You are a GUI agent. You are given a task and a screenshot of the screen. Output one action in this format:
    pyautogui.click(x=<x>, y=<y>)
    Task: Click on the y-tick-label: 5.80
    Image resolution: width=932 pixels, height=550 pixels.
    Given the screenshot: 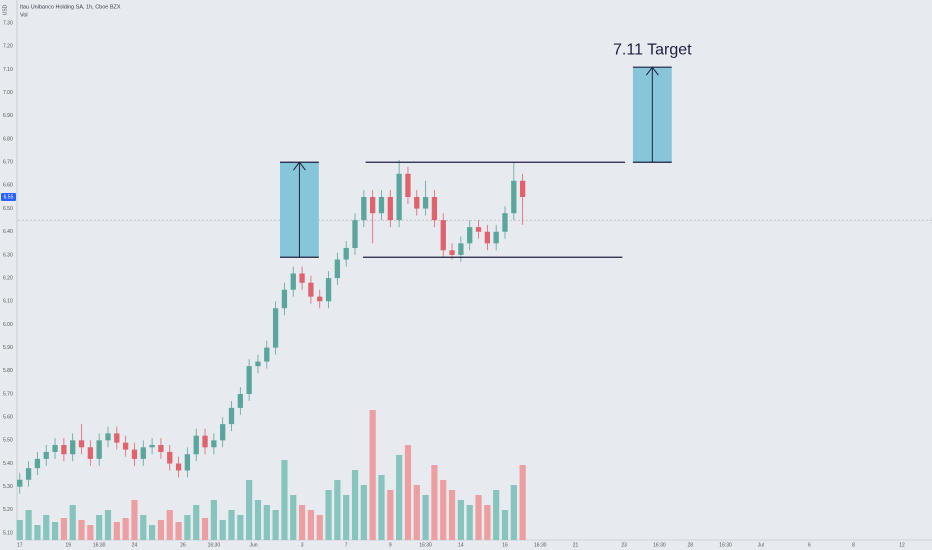 What is the action you would take?
    pyautogui.click(x=8, y=371)
    